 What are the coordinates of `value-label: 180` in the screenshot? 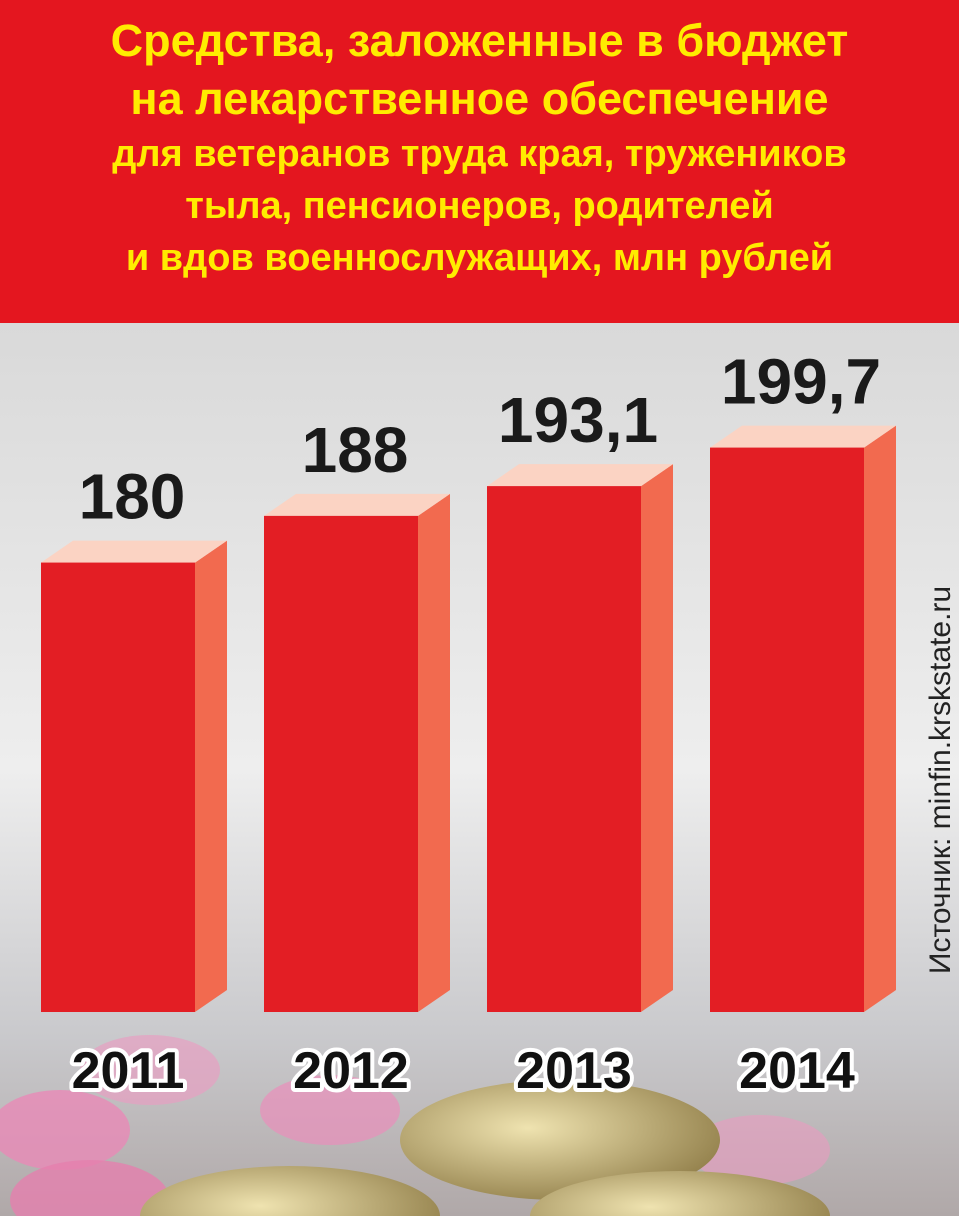 It's located at (132, 497).